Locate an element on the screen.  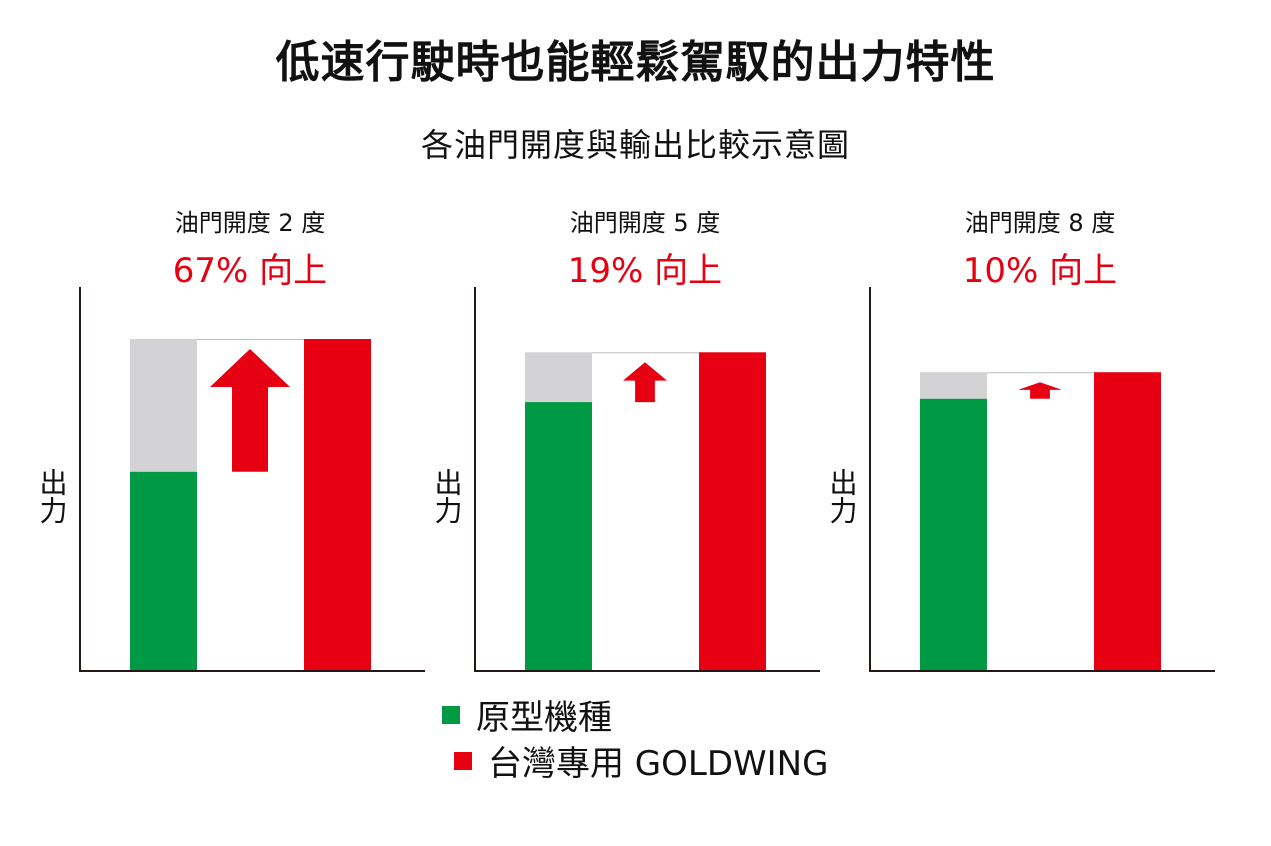
page-subtitle: 各油門開度與輸出比較示意圖 is located at coordinates (635, 145).